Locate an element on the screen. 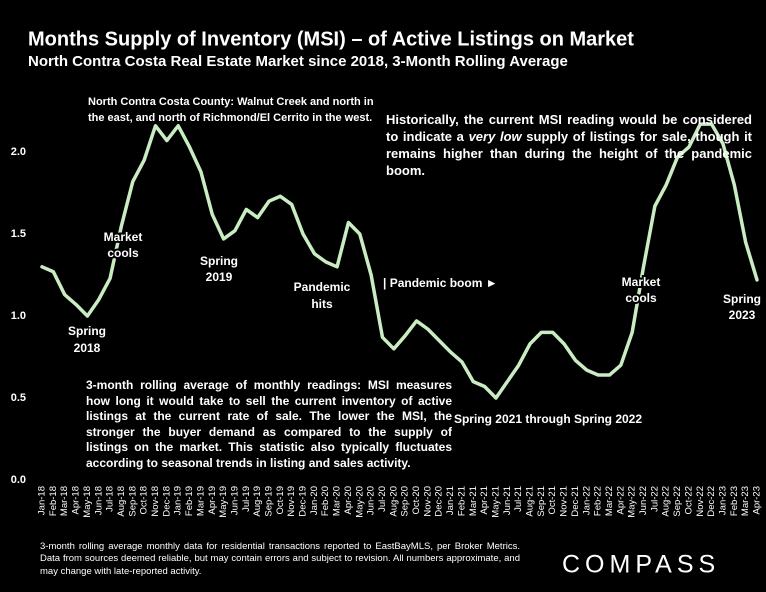  x-tick-label: Aug-18 is located at coordinates (121, 501).